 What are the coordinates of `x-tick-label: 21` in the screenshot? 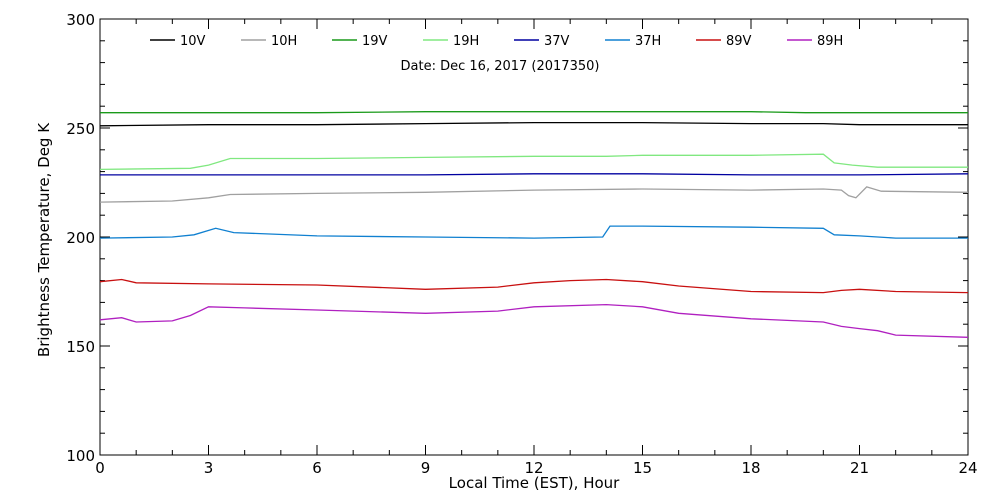 It's located at (859, 468).